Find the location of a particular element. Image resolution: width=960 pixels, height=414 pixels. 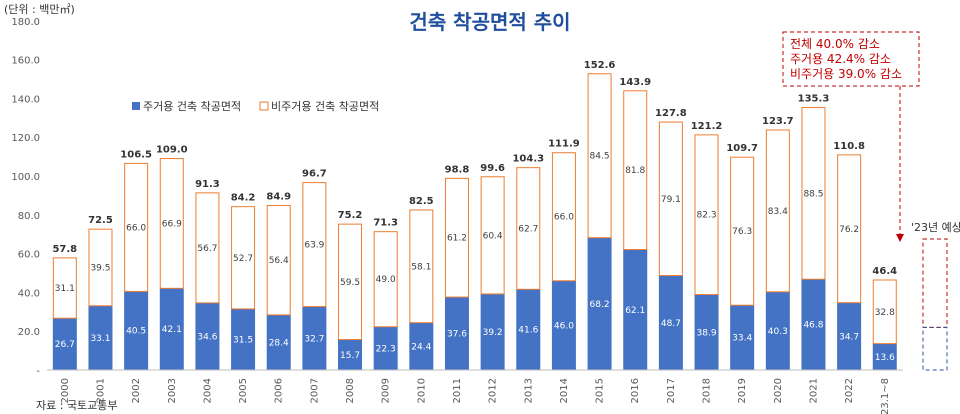

bar-residential-2015 is located at coordinates (599, 303).